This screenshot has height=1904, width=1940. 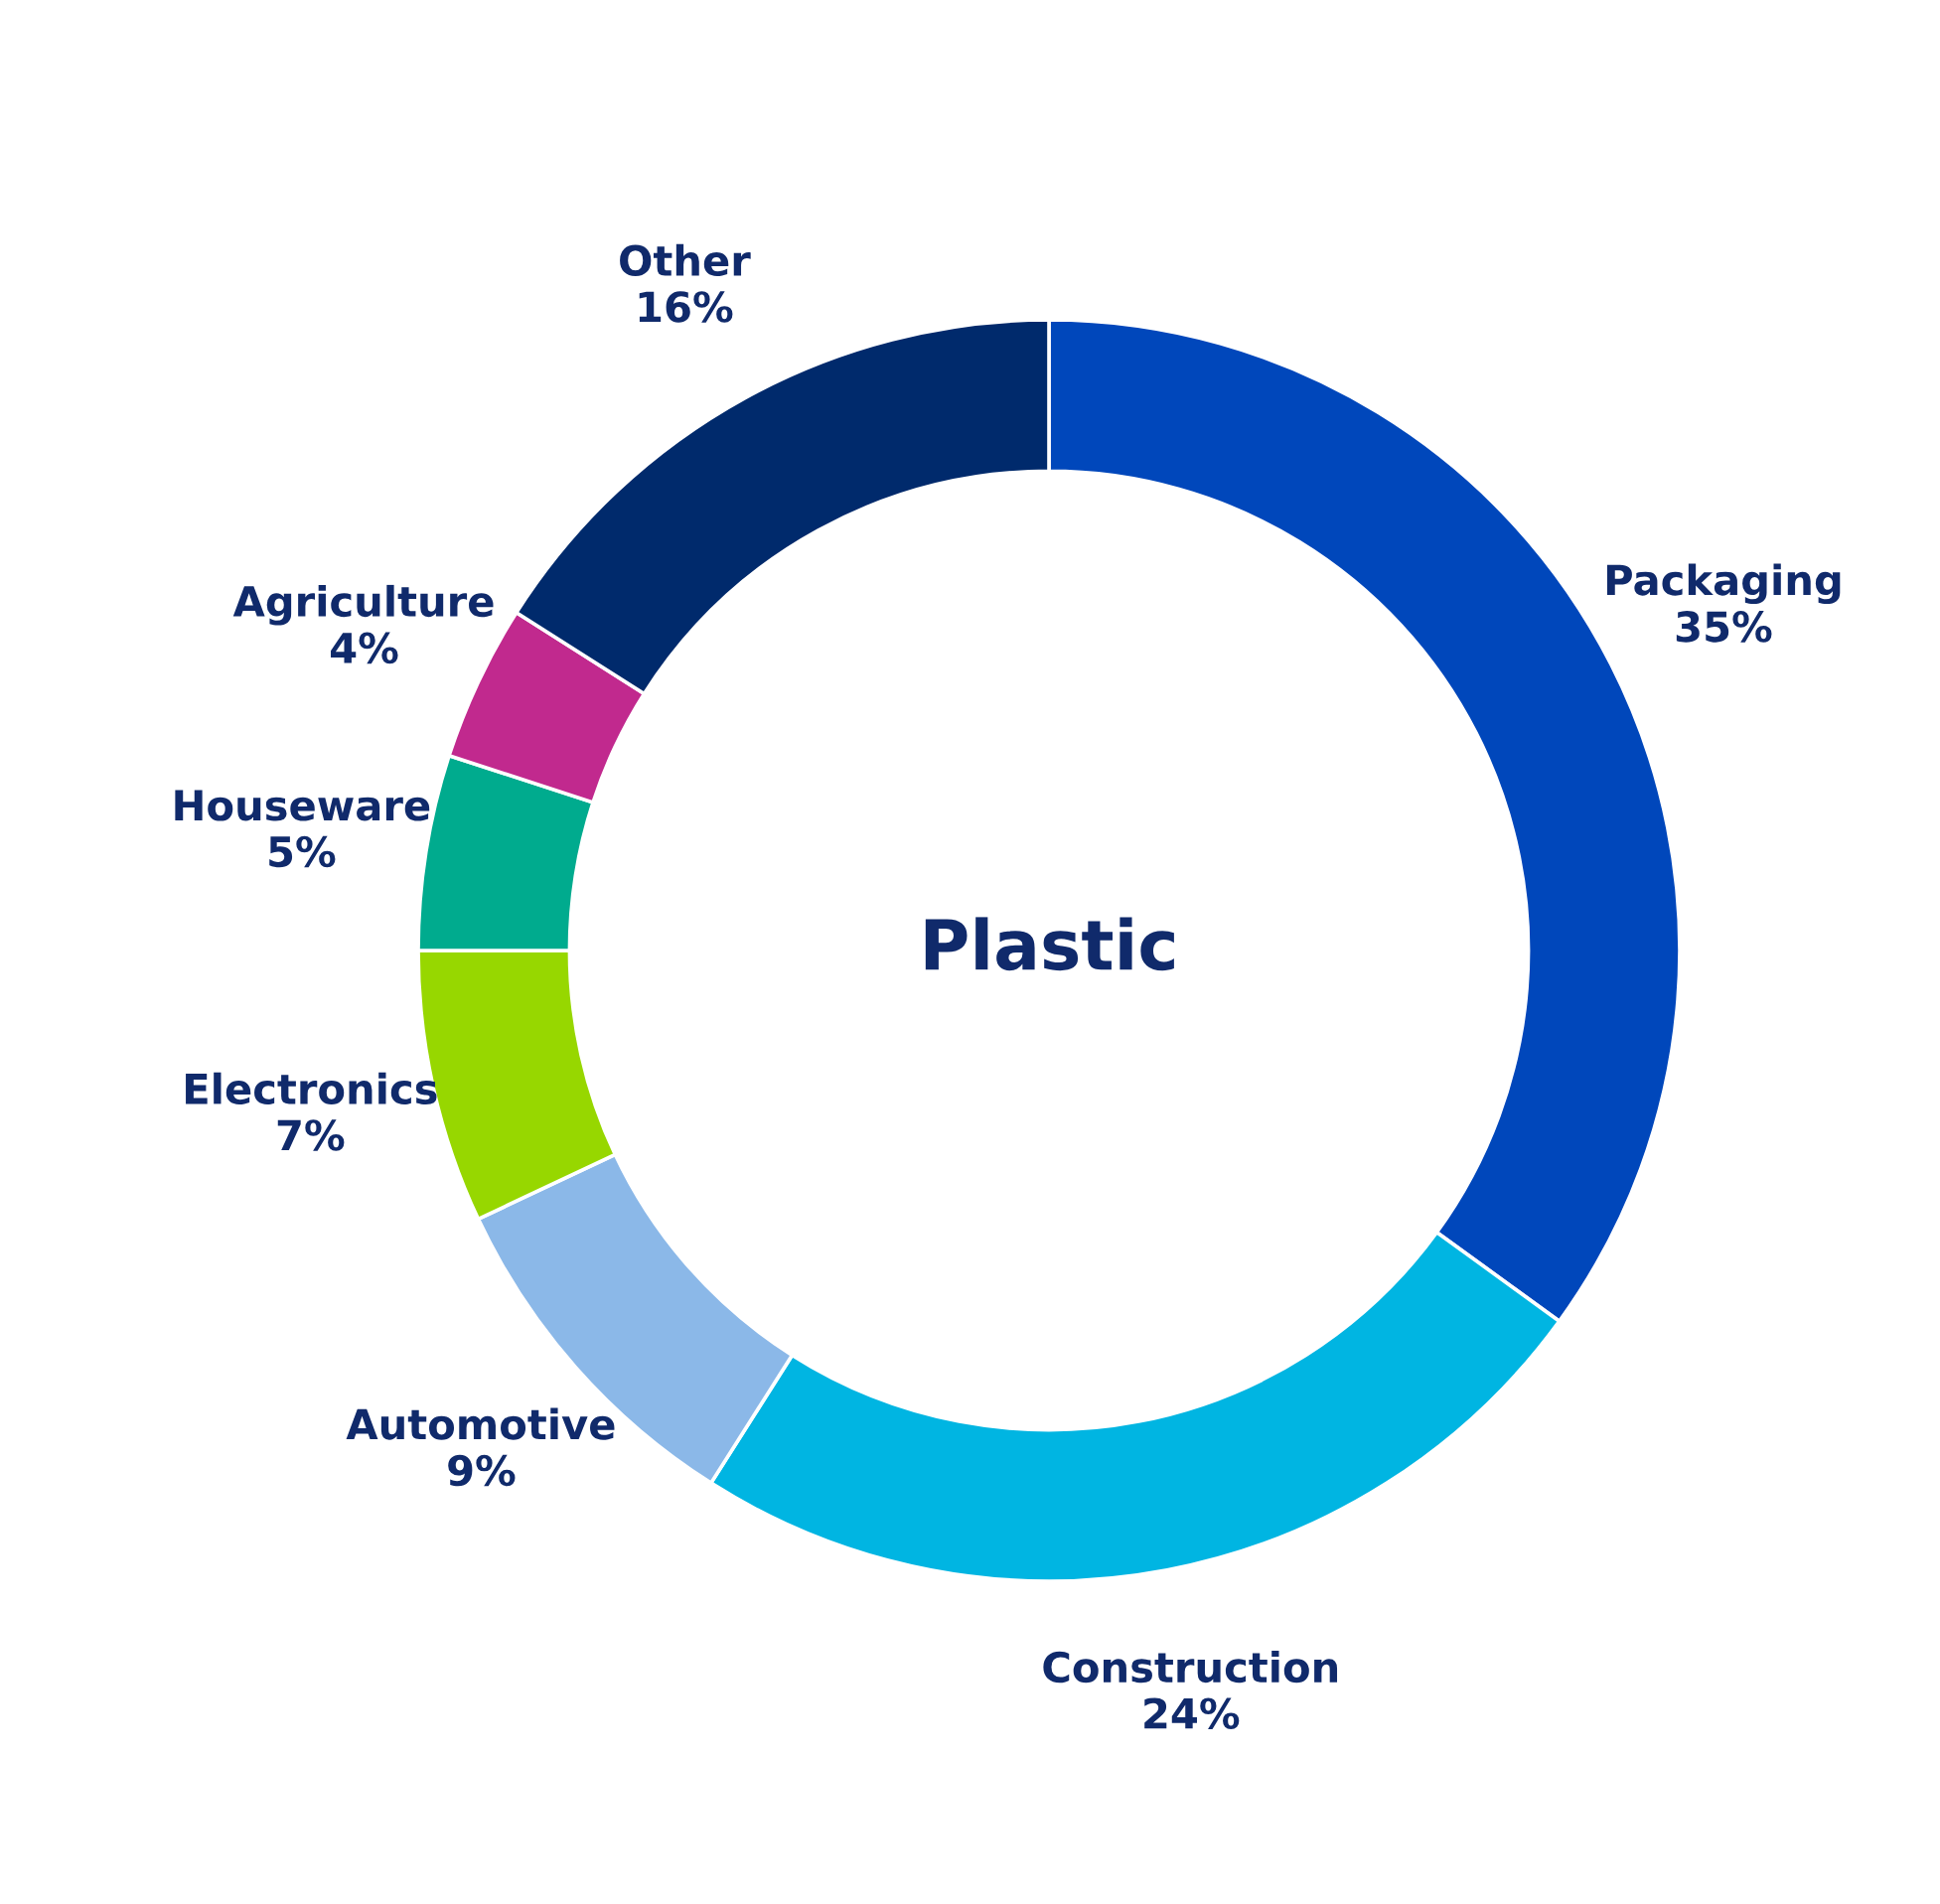 I want to click on data-label: 35%, so click(x=1724, y=627).